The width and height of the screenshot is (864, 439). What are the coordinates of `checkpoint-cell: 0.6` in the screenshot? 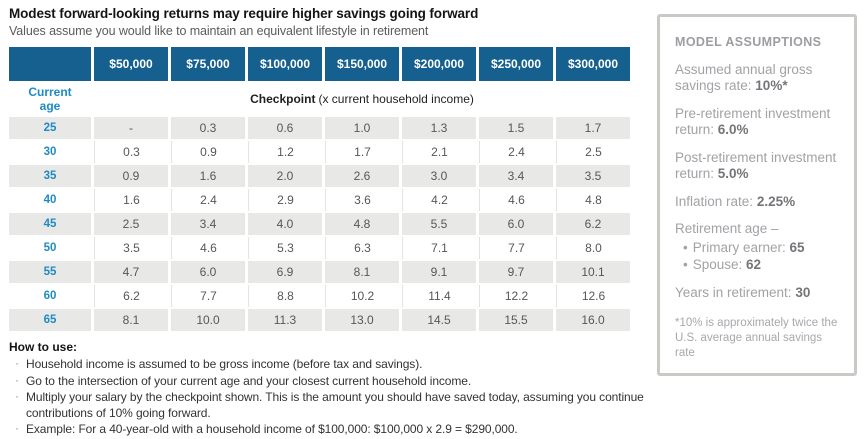 It's located at (285, 128).